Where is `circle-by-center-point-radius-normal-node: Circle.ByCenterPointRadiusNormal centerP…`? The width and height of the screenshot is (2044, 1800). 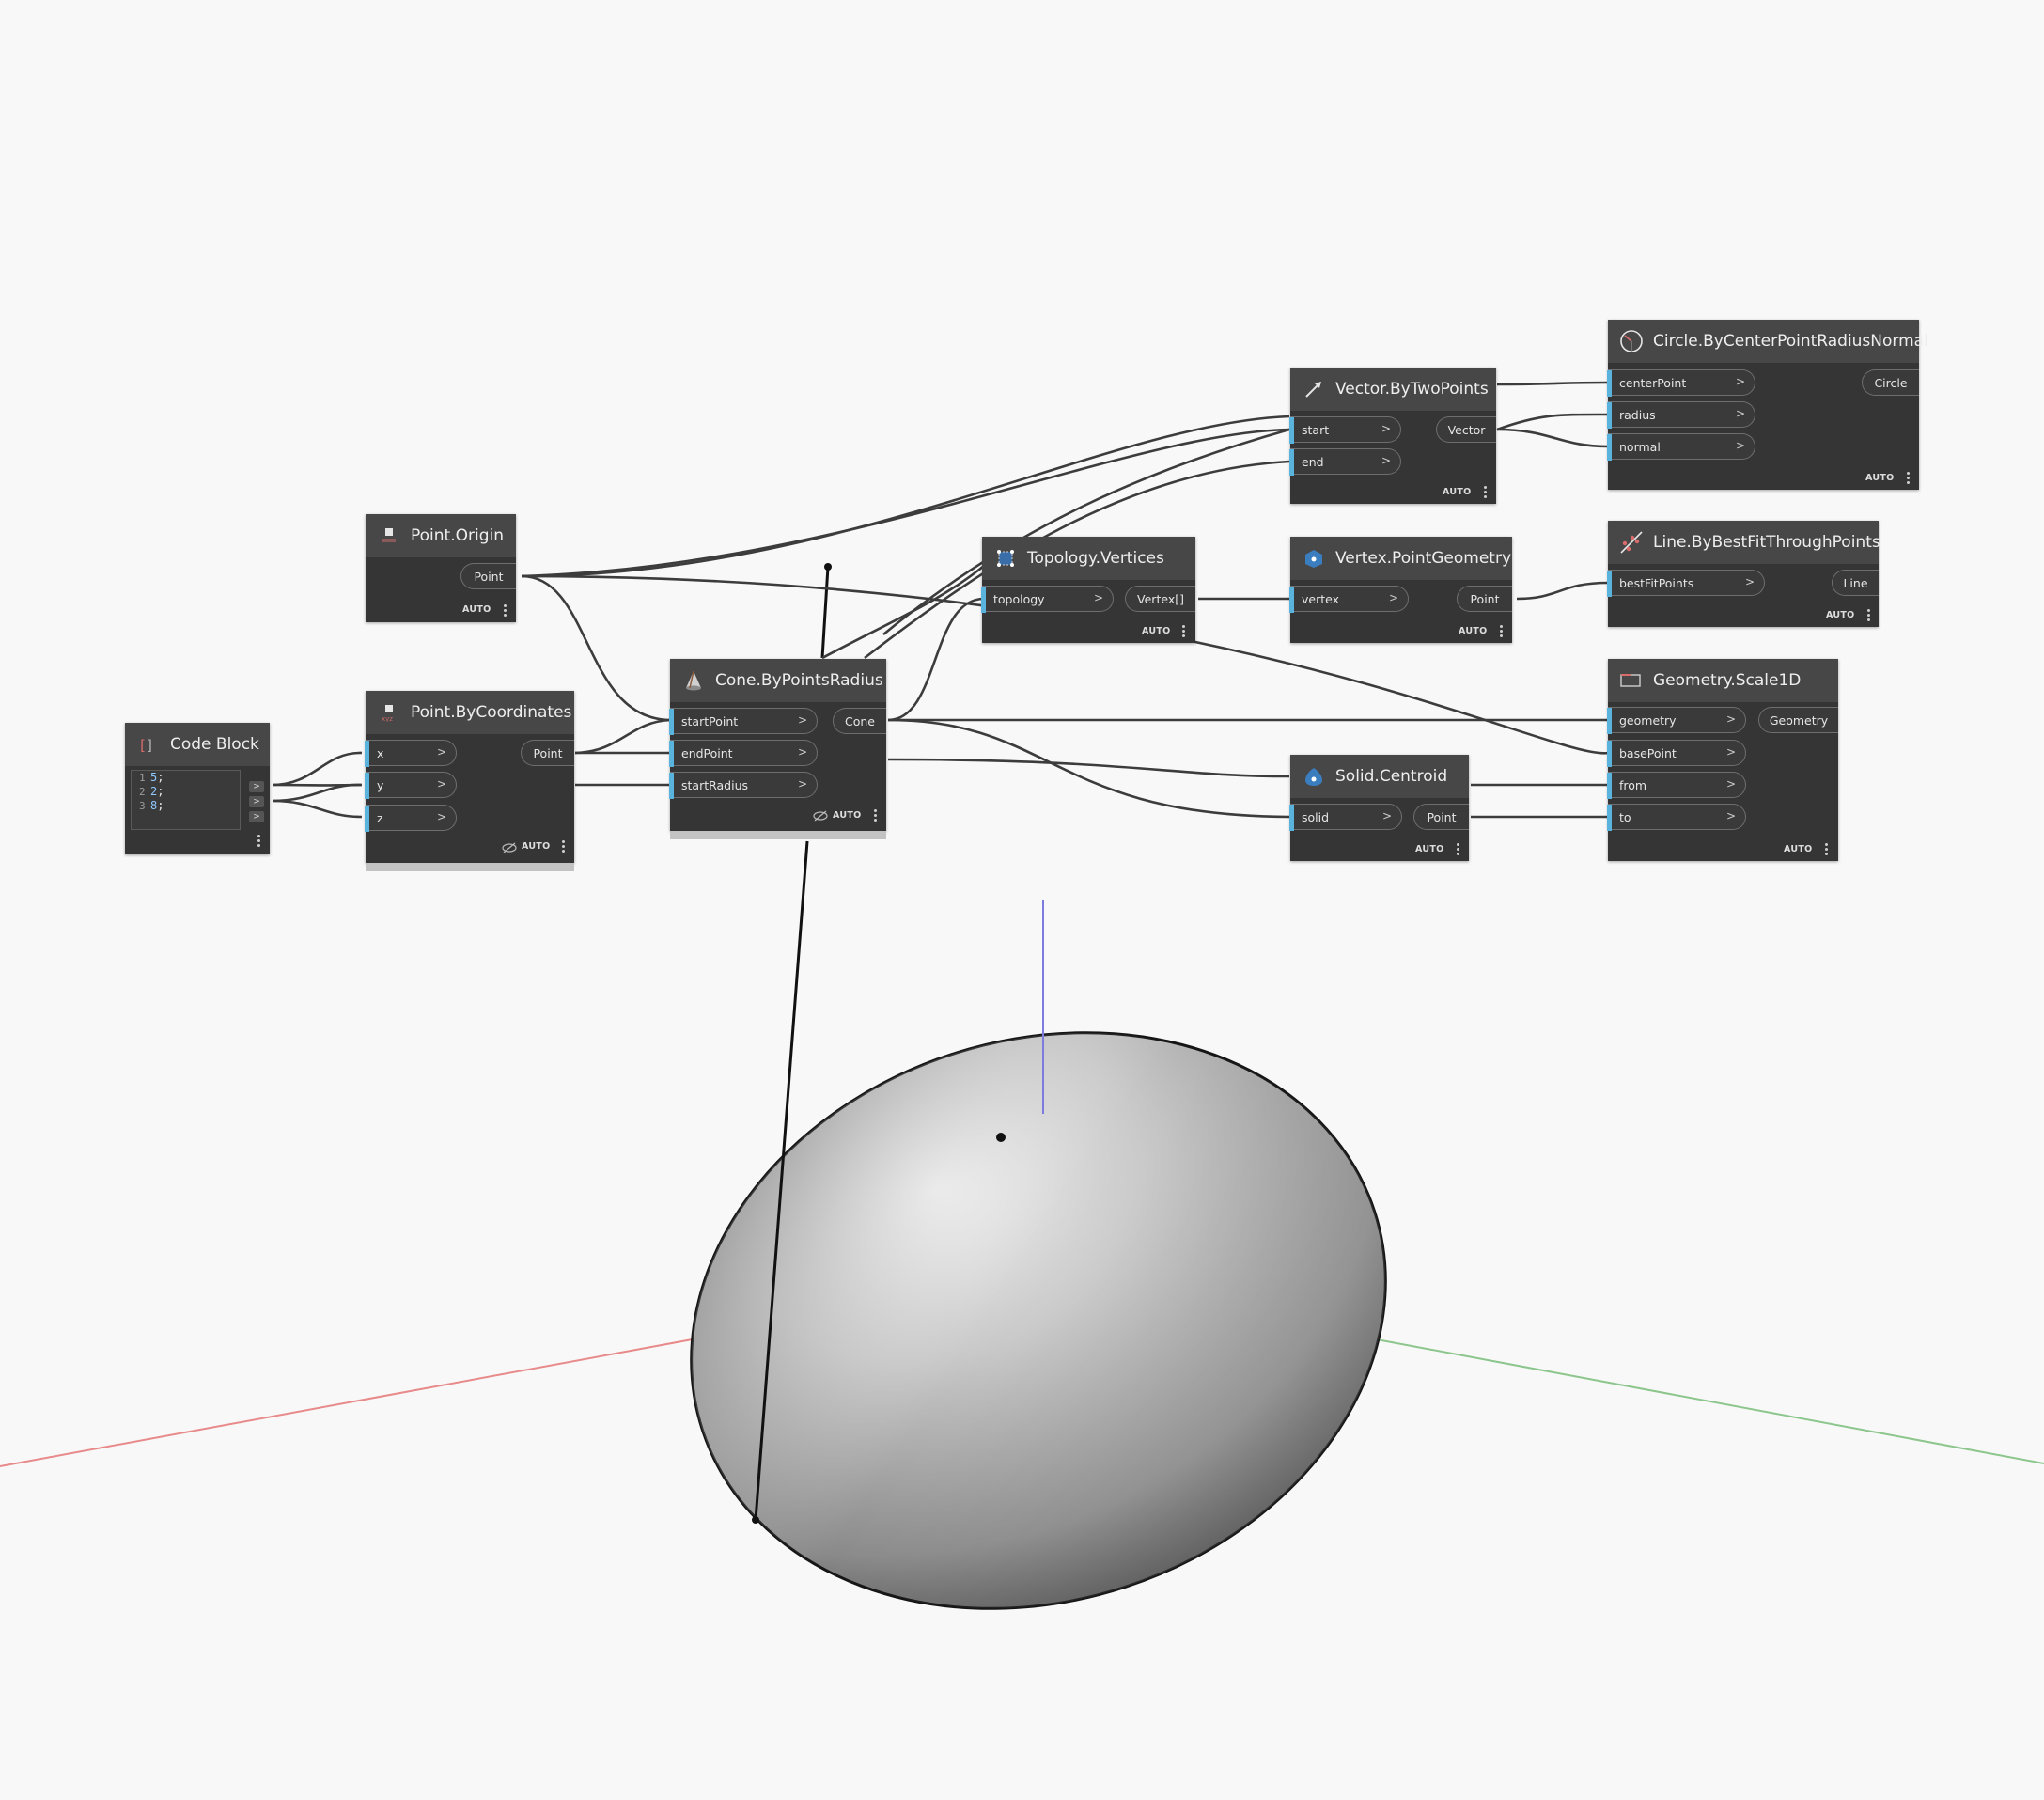
circle-by-center-point-radius-normal-node: Circle.ByCenterPointRadiusNormal centerP… is located at coordinates (1767, 405).